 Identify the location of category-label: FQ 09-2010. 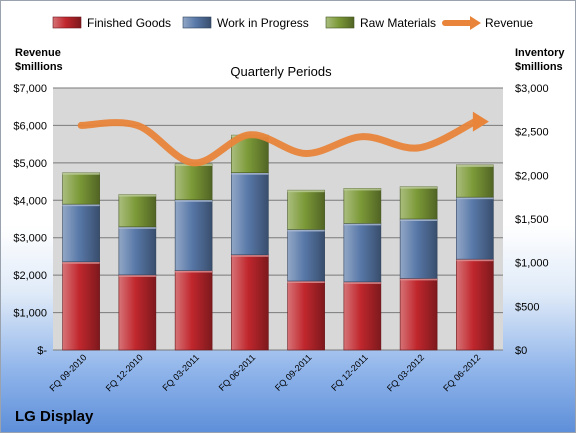
(68, 372).